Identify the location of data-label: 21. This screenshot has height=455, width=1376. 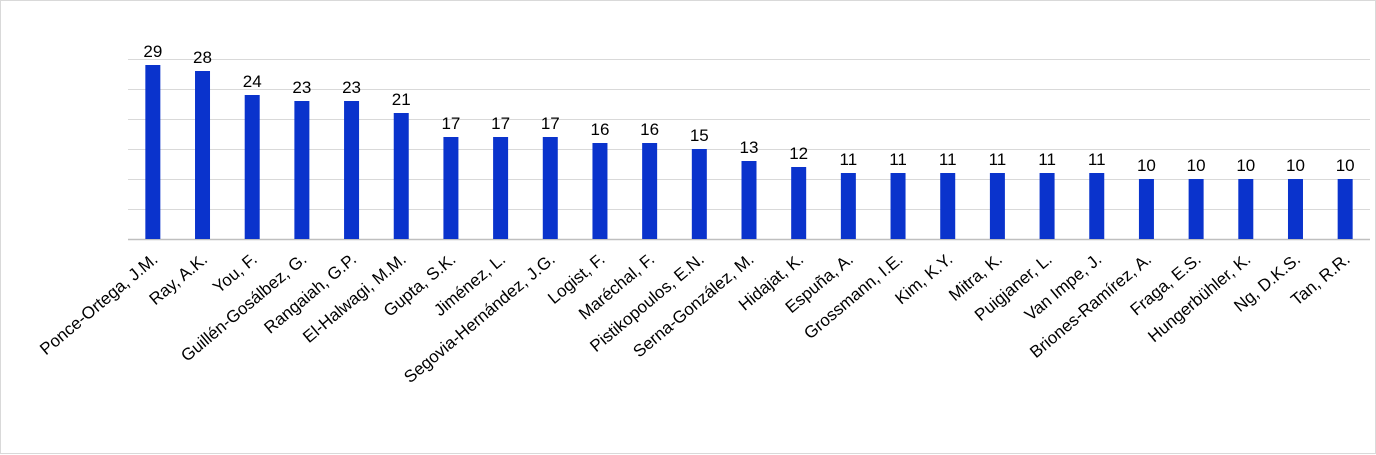
(401, 99).